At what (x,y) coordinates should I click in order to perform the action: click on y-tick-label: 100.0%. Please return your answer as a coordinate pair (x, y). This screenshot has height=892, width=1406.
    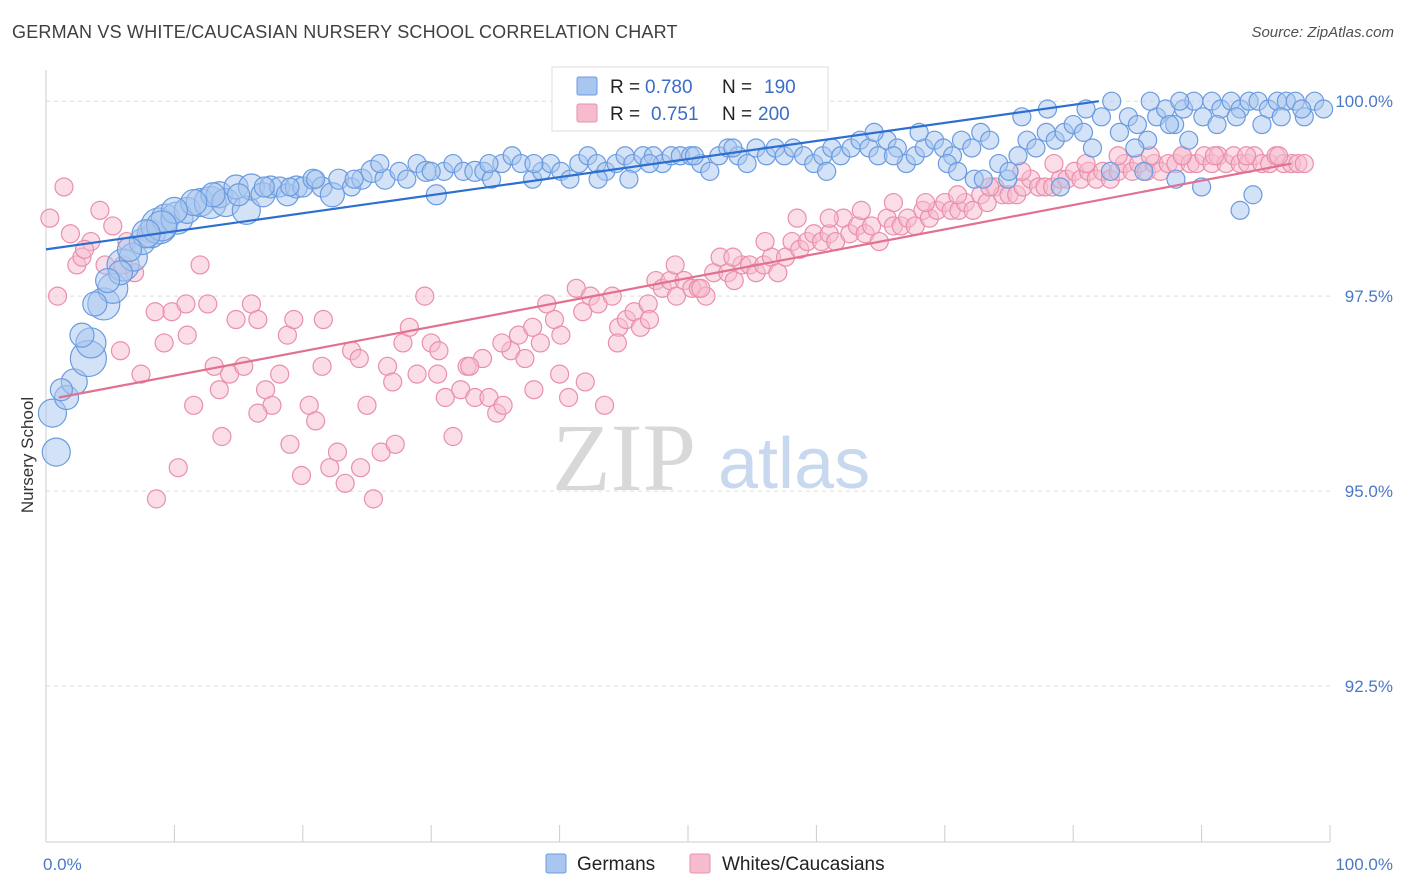
    Looking at the image, I should click on (1364, 101).